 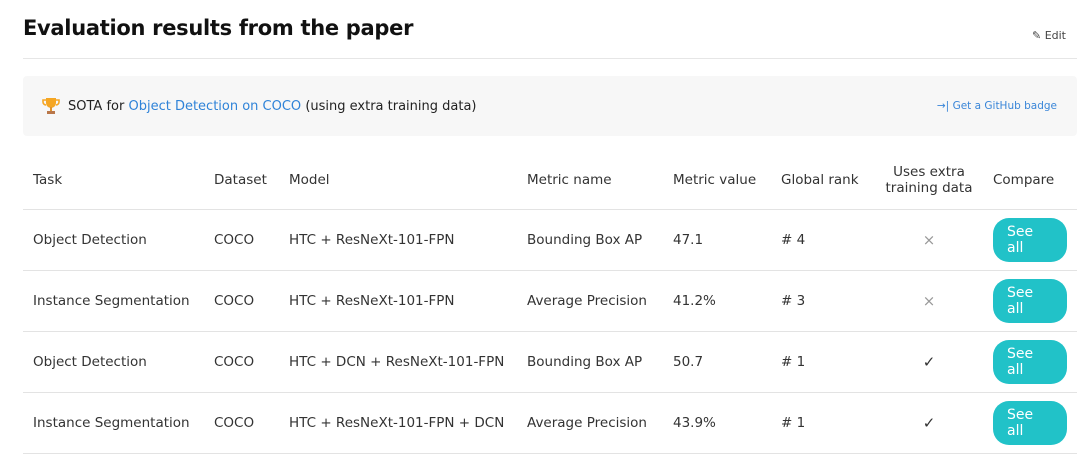 What do you see at coordinates (717, 423) in the screenshot?
I see `metric-value: 43.9%` at bounding box center [717, 423].